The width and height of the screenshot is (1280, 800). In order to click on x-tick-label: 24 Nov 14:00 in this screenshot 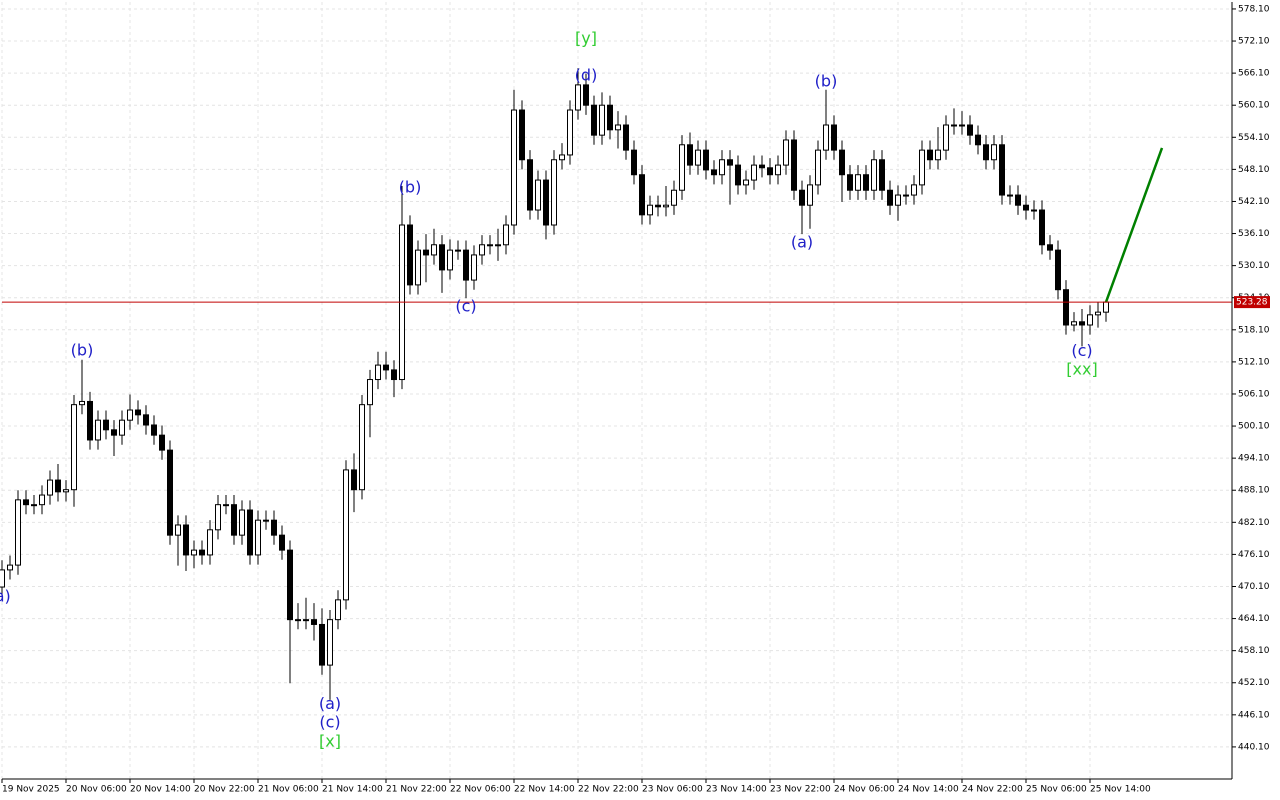, I will do `click(928, 790)`.